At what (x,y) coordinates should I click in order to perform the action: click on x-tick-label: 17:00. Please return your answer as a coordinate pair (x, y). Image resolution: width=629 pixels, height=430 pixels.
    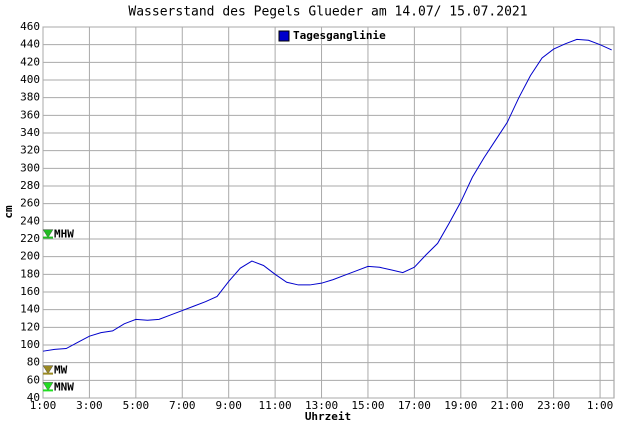
    Looking at the image, I should click on (414, 405).